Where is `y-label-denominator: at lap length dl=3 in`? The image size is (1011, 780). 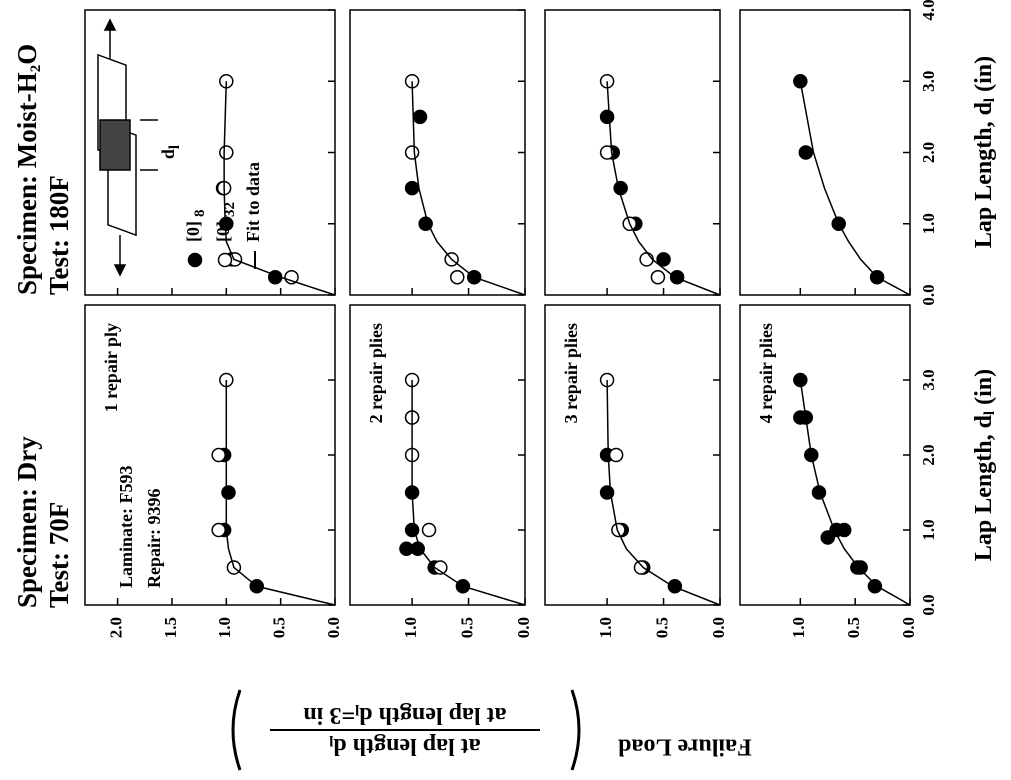 y-label-denominator: at lap length dl=3 in is located at coordinates (404, 715).